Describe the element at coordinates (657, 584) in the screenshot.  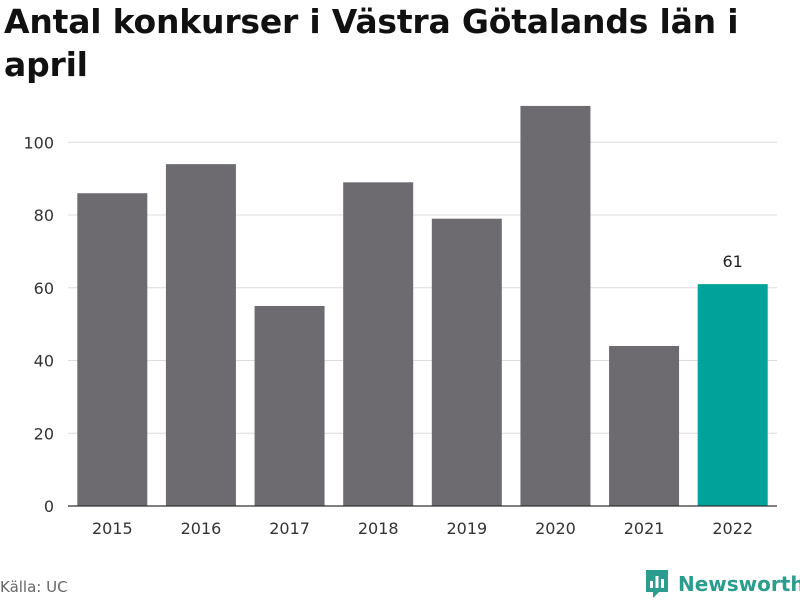
I see `newsworthy-logo-icon` at that location.